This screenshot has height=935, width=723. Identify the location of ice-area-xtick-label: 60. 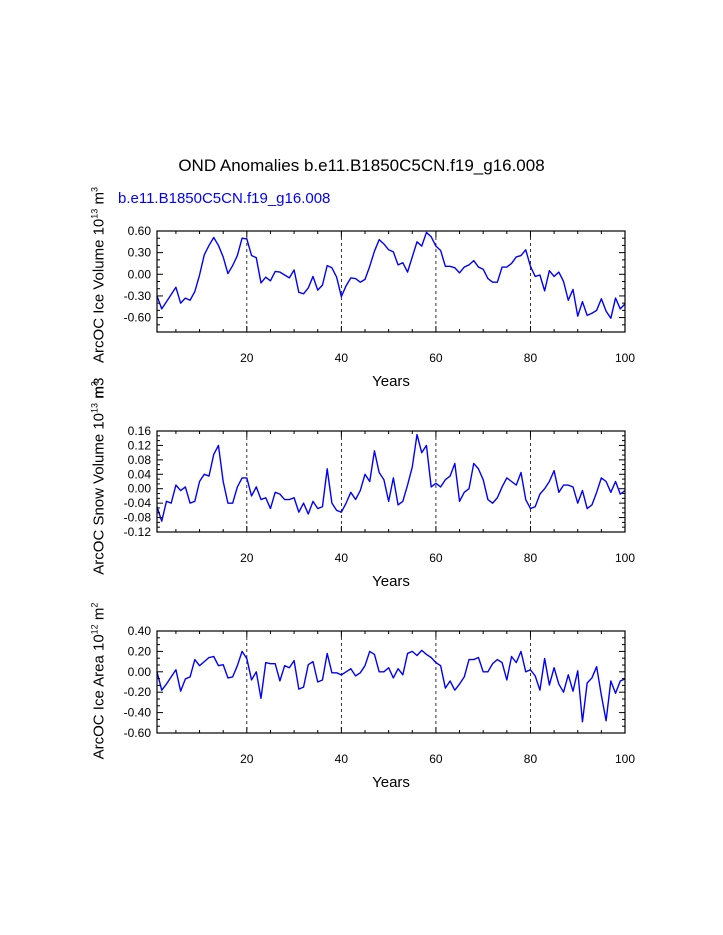
(436, 759).